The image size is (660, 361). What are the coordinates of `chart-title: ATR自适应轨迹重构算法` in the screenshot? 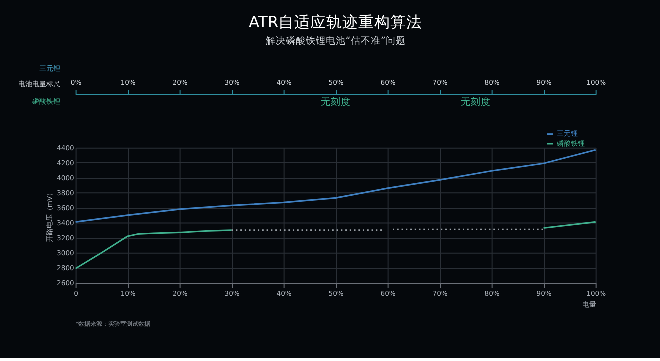 It's located at (335, 22).